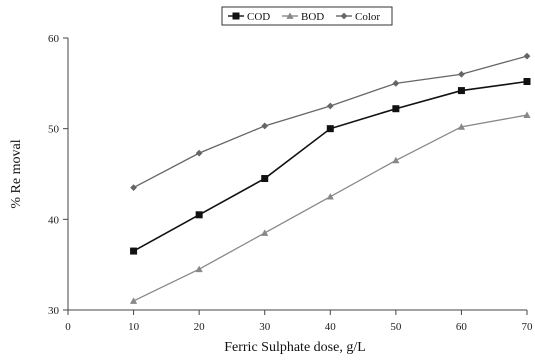 This screenshot has height=360, width=535. What do you see at coordinates (396, 327) in the screenshot?
I see `x-tick-label: 50` at bounding box center [396, 327].